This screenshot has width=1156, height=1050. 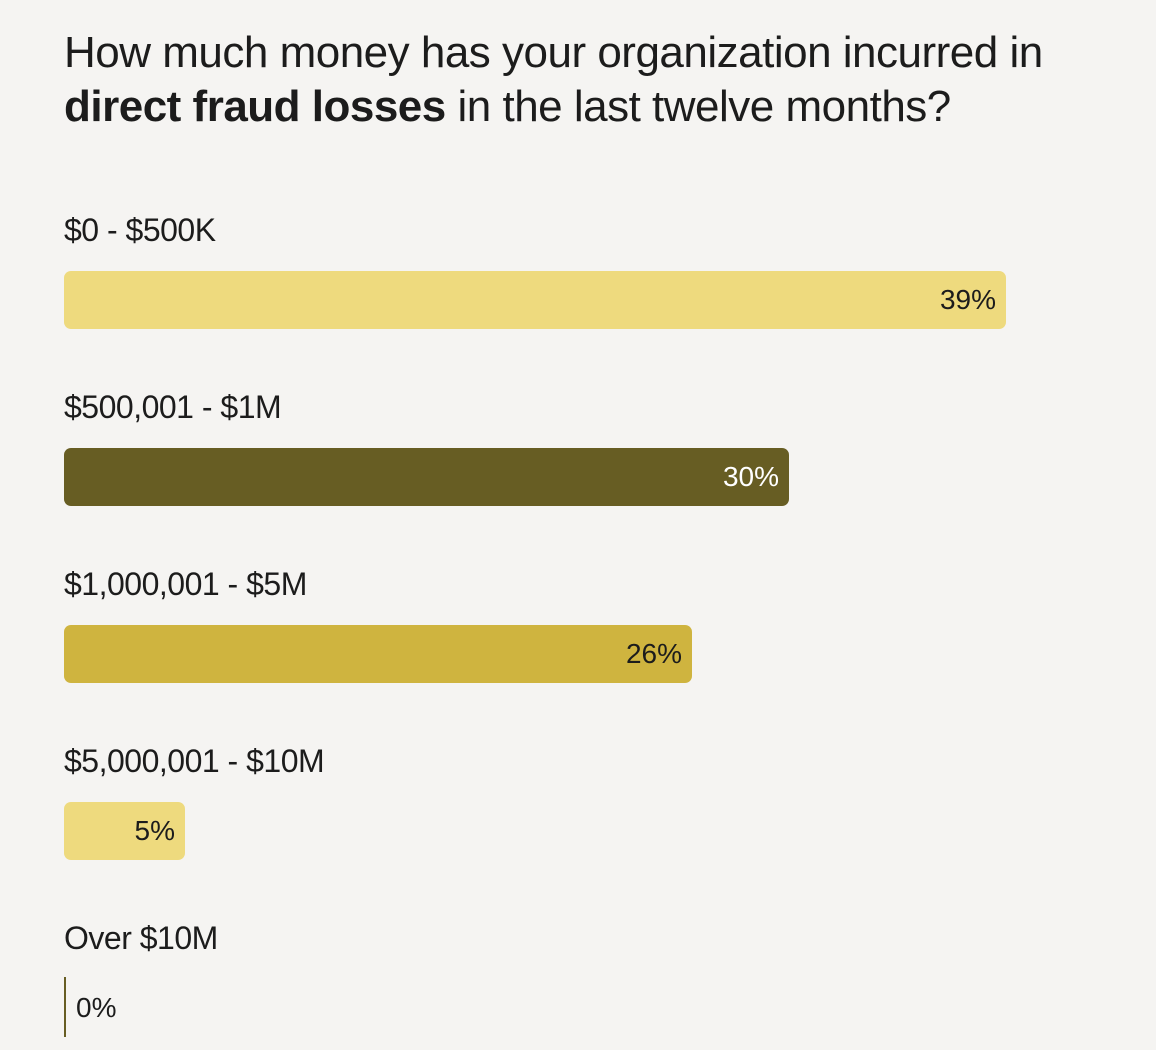 I want to click on value-label: 5%, so click(x=154, y=830).